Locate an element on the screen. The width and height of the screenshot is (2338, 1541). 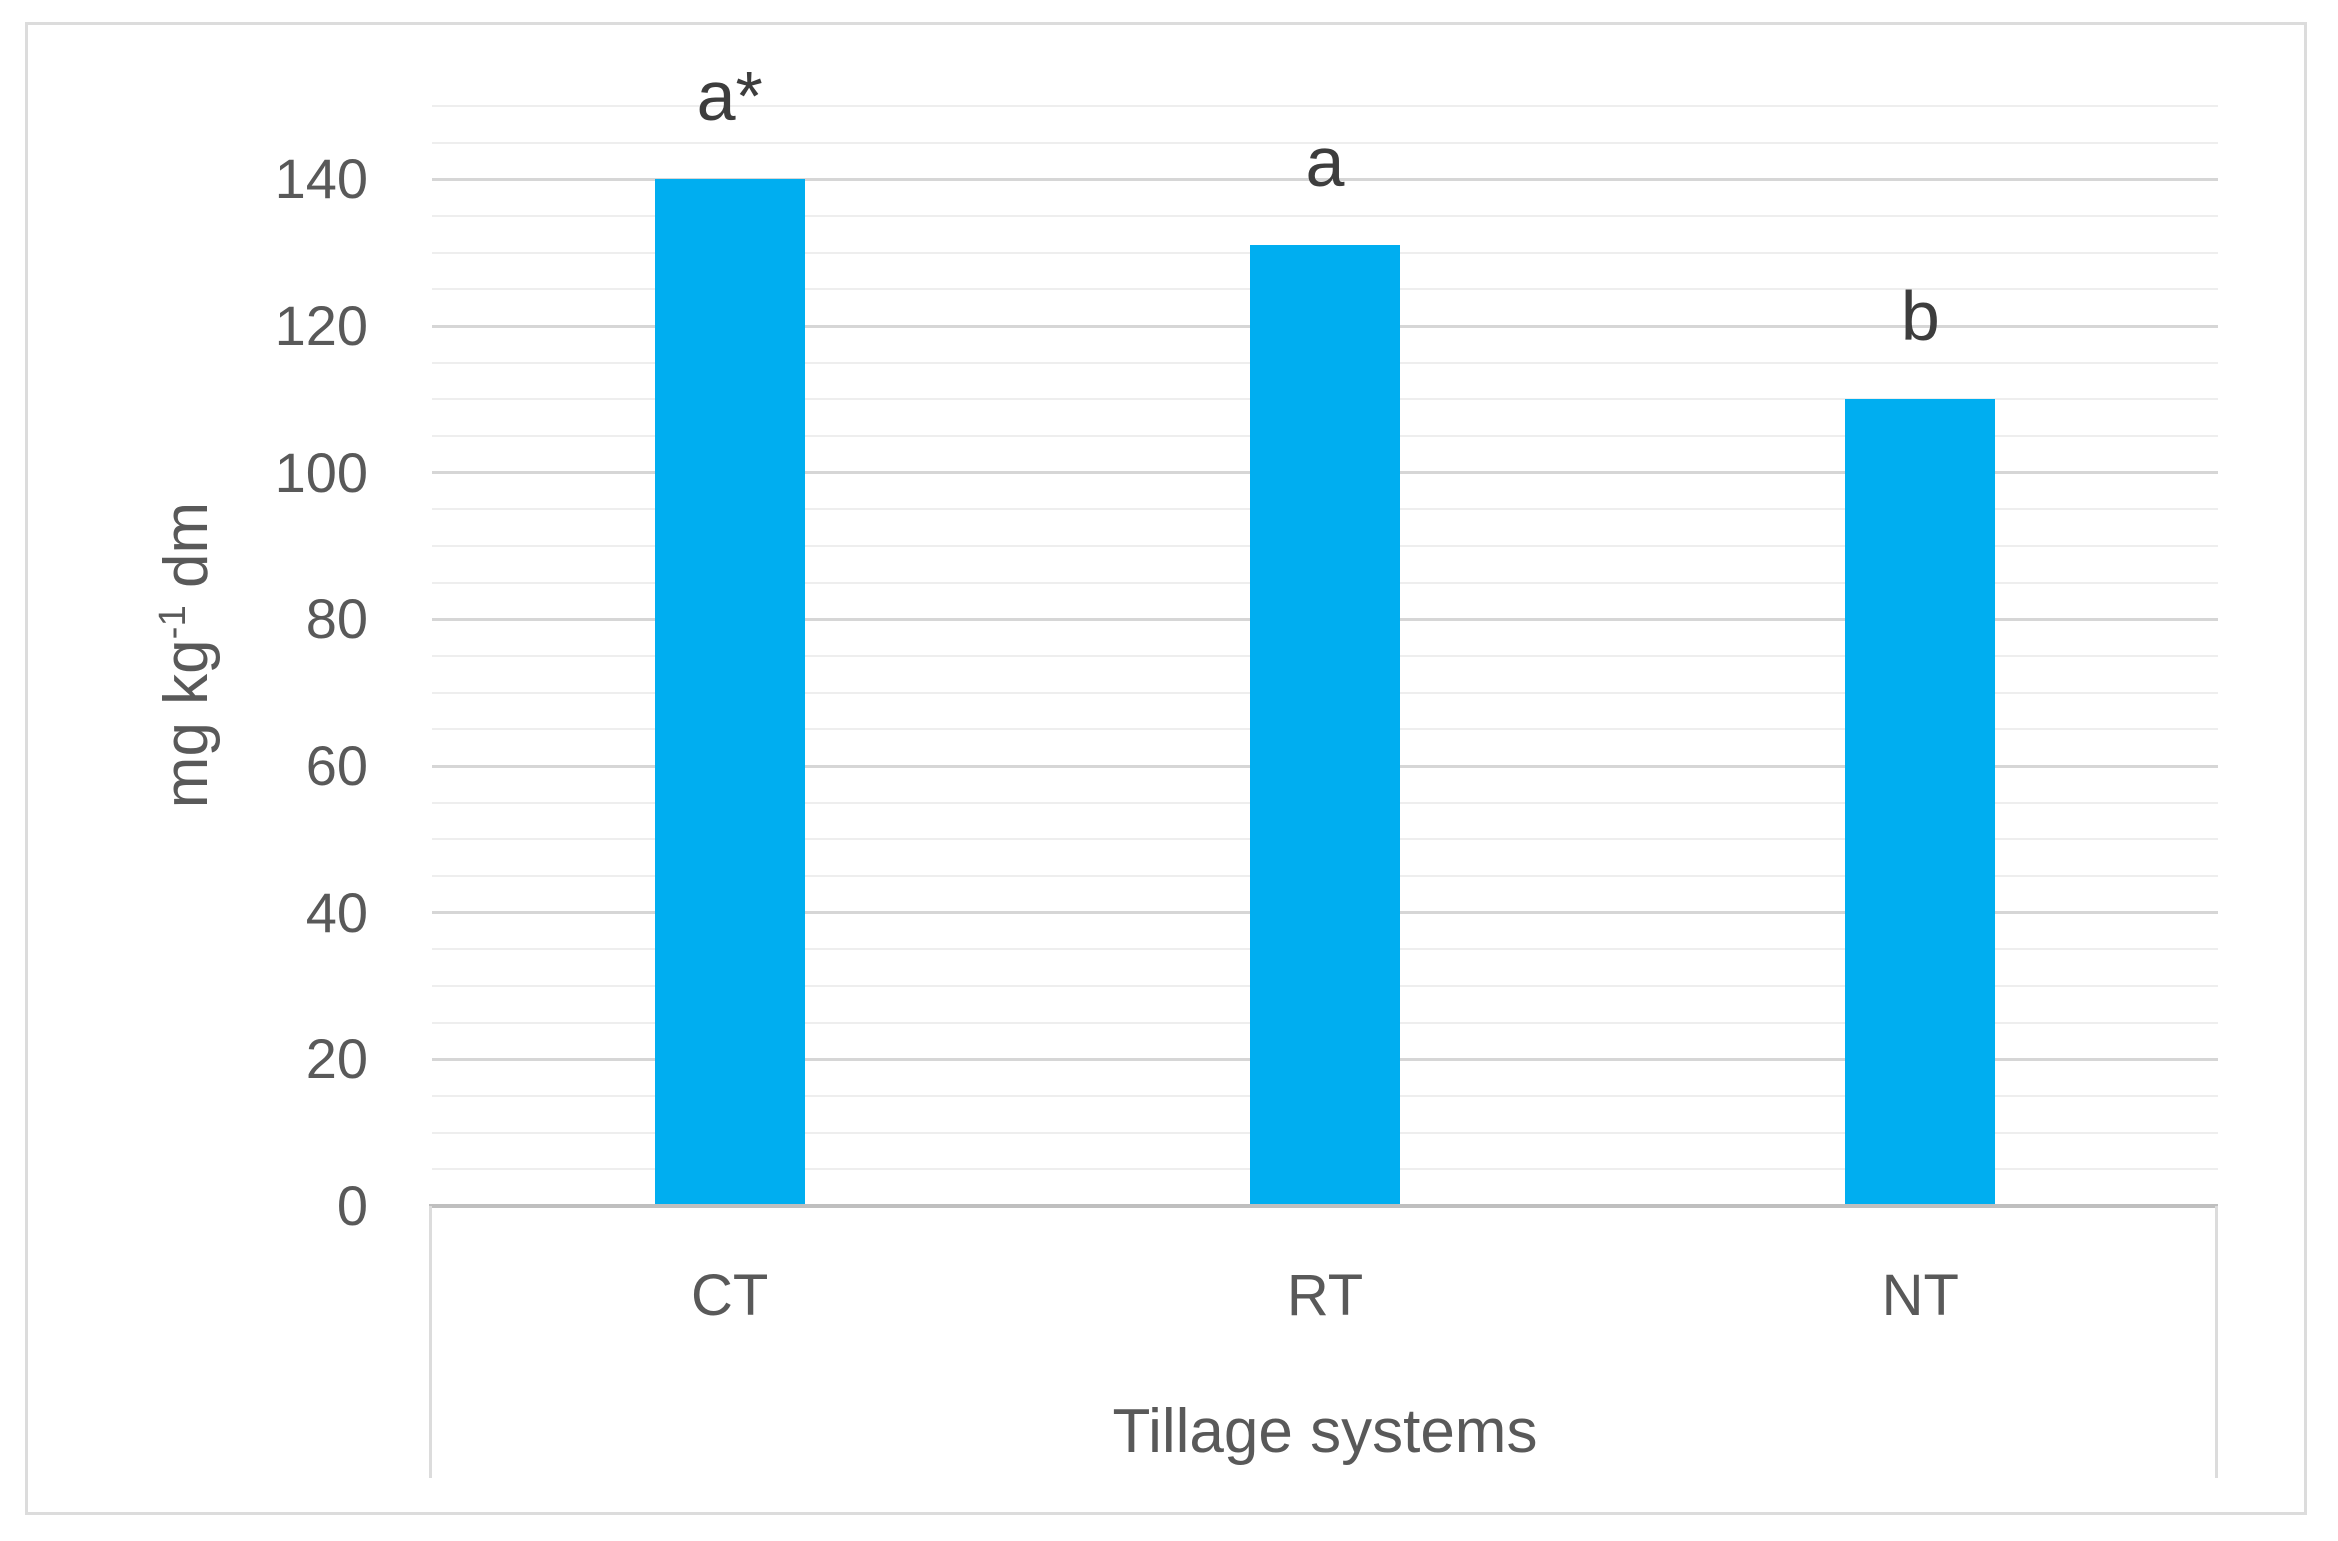
x-axis-title: Tillage systems is located at coordinates (1325, 1431).